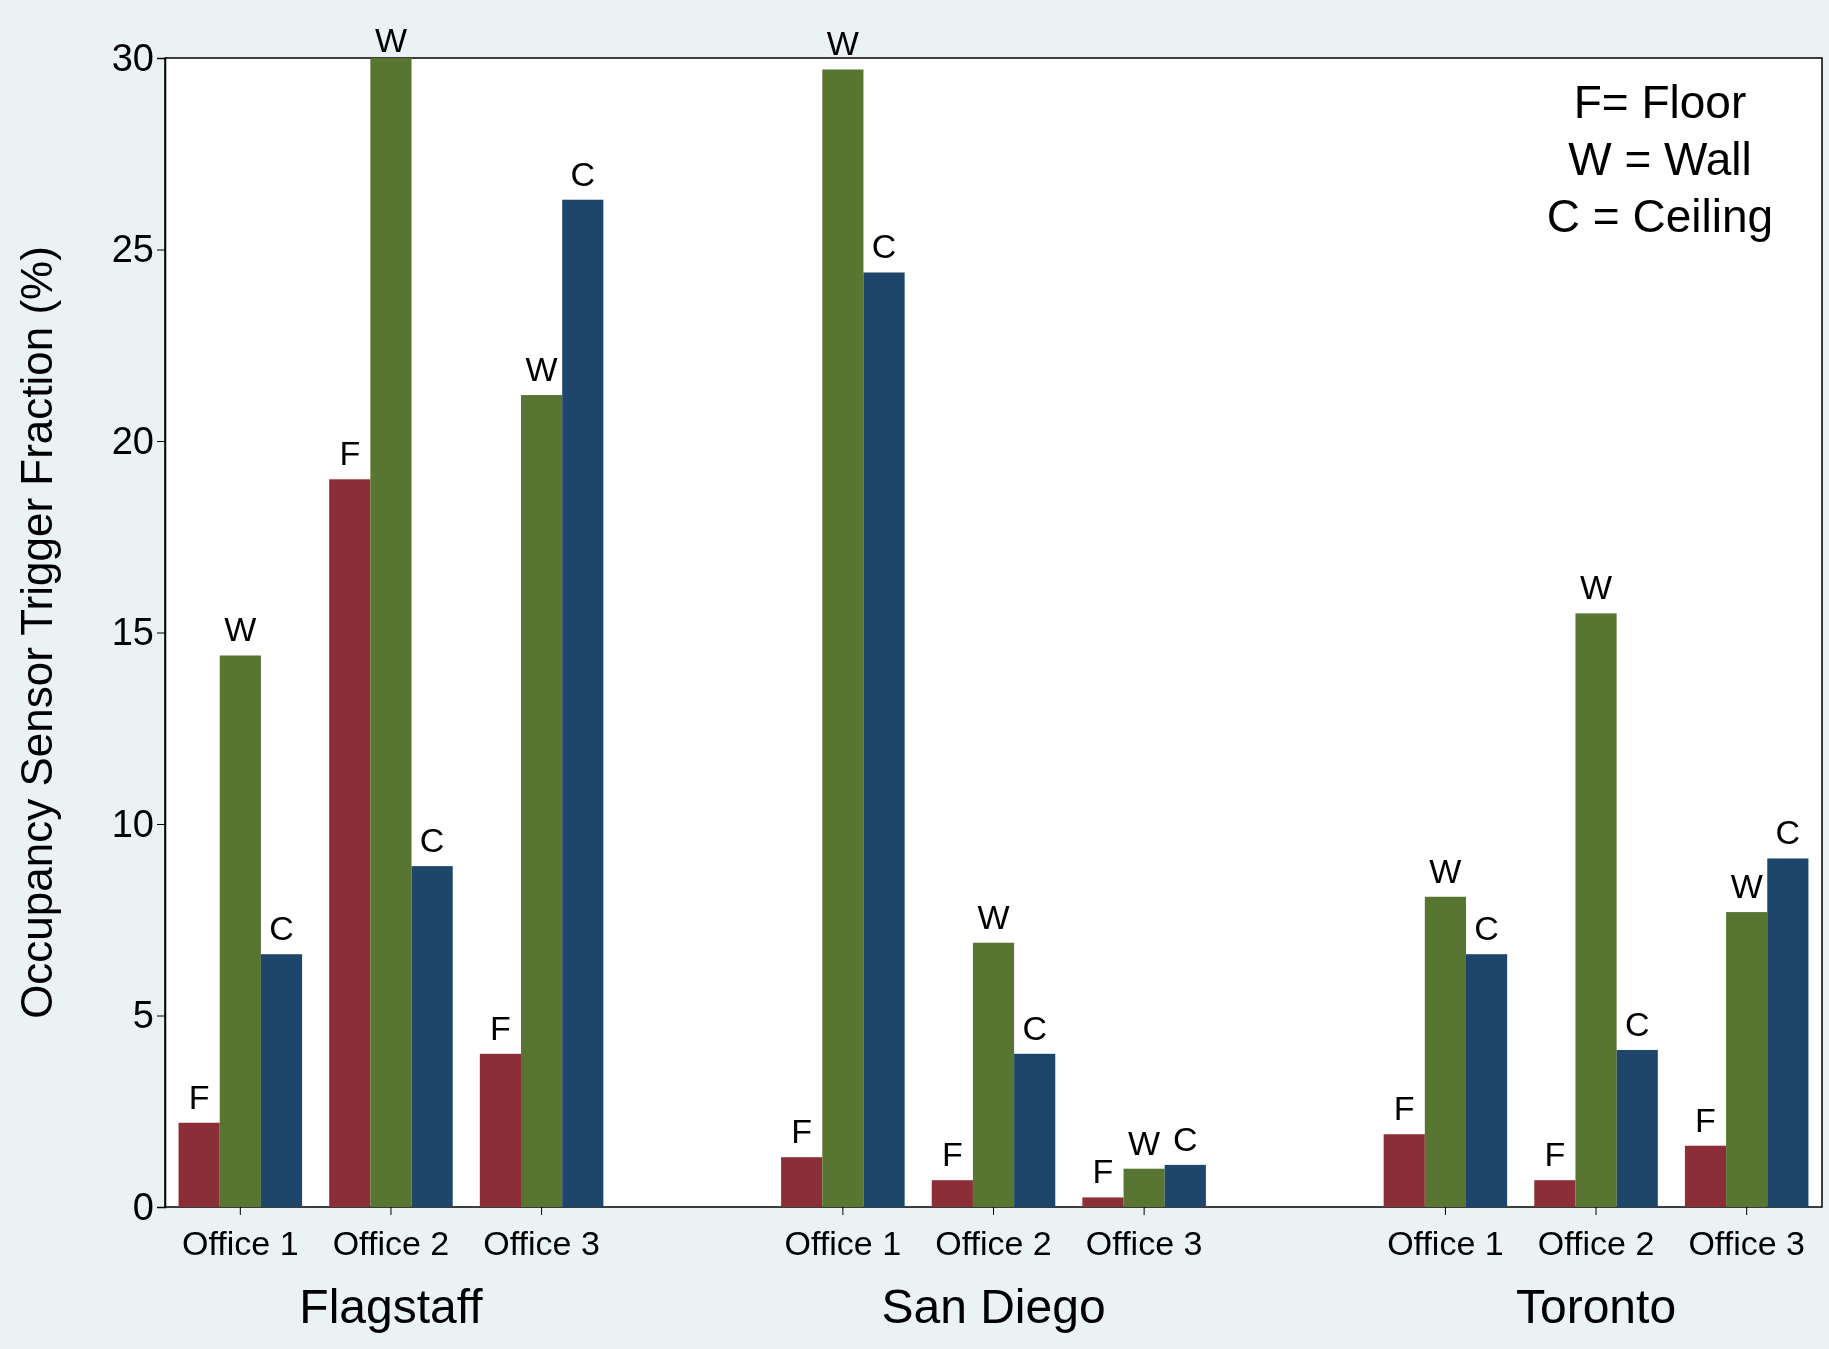 The height and width of the screenshot is (1349, 1829). What do you see at coordinates (36, 632) in the screenshot?
I see `y-axis-title: Occupancy Sensor Trigger Fraction (%)` at bounding box center [36, 632].